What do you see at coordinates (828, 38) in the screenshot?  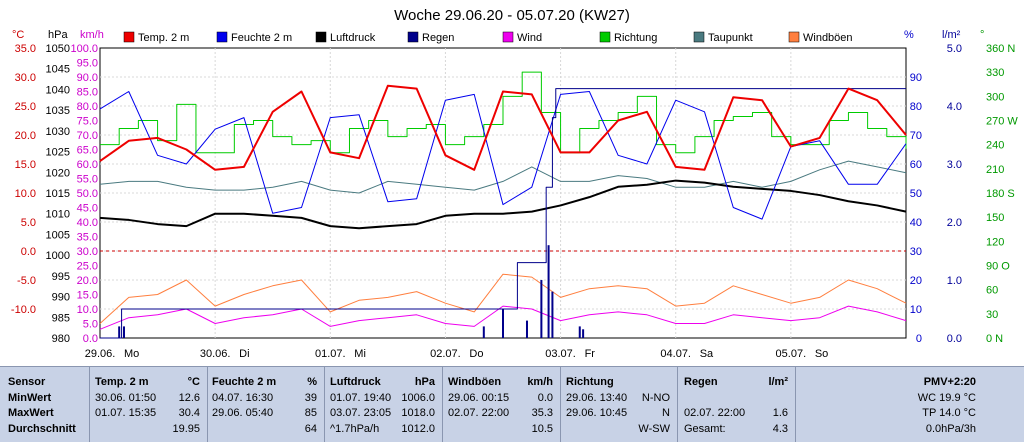 I see `legend-entry: Windböen` at bounding box center [828, 38].